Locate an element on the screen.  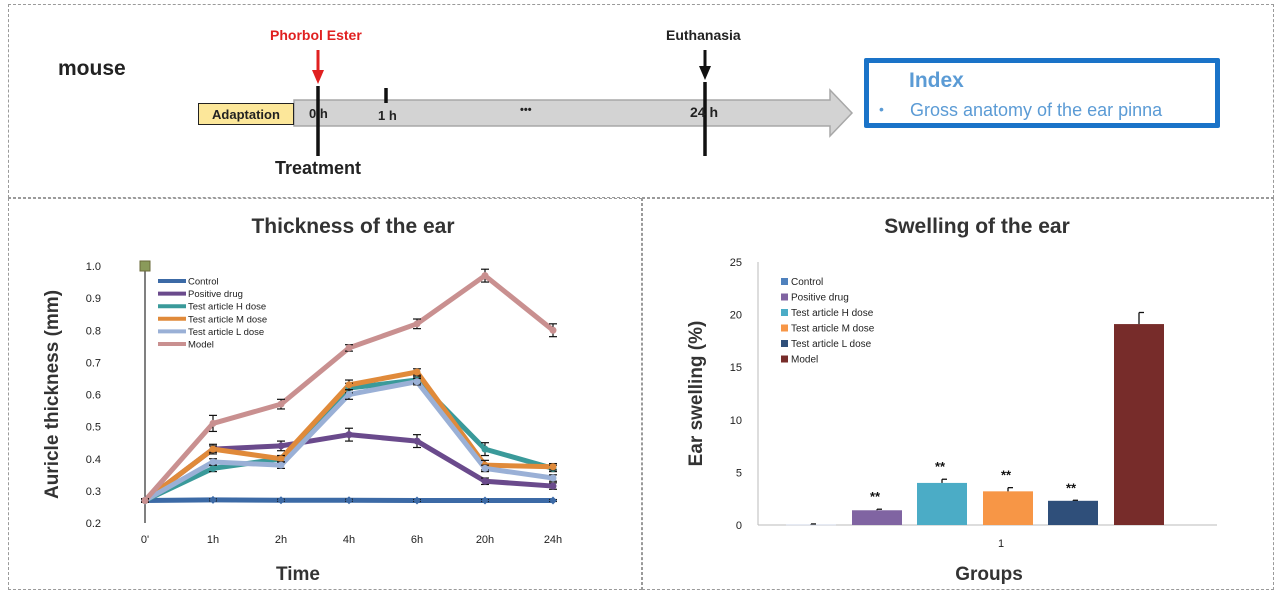
axis-origin-marker is located at coordinates (145, 266).